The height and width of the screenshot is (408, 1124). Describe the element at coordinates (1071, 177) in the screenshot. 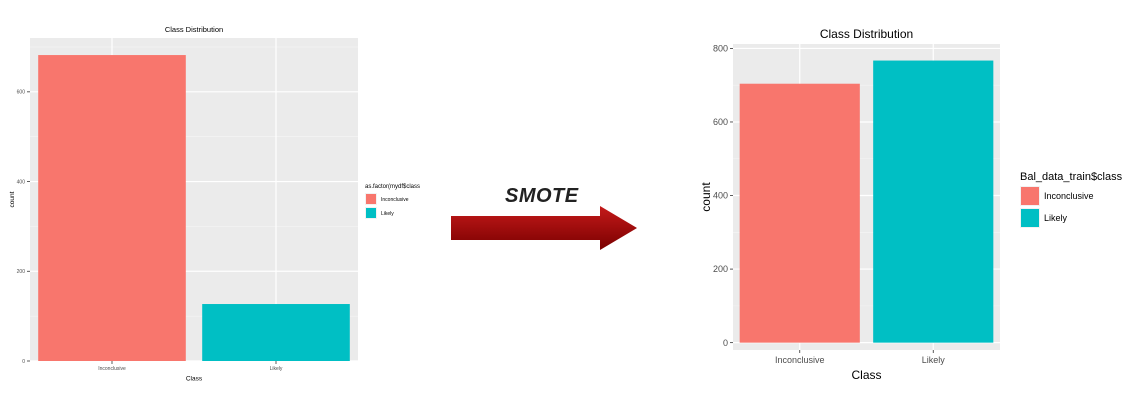

I see `legend-title: Bal_data_train$class` at that location.